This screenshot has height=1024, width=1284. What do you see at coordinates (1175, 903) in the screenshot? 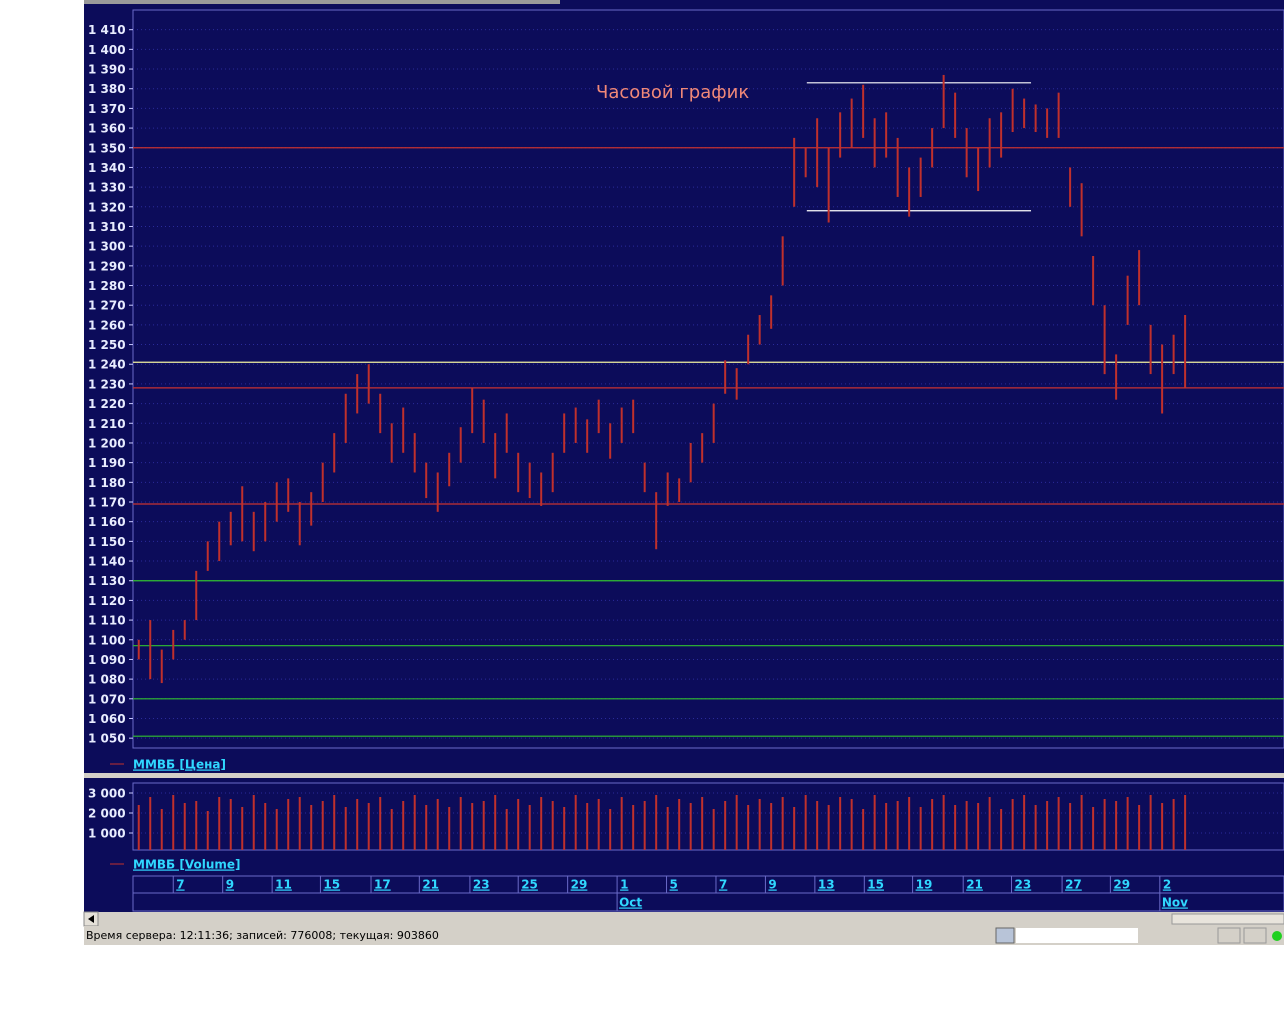
I see `month-label: Nov` at bounding box center [1175, 903].